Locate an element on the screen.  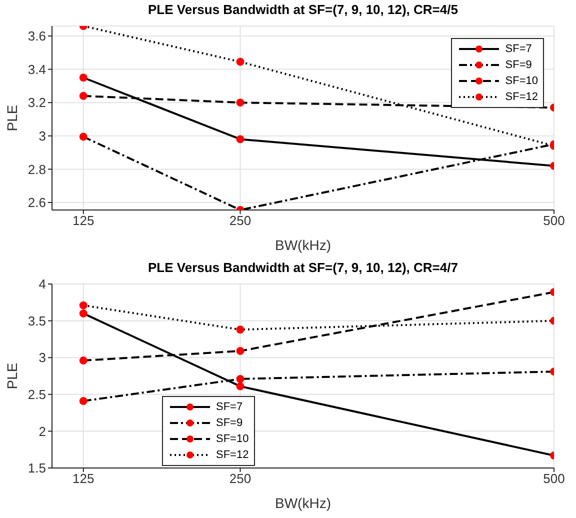
chart-title: PLE Versus Bandwidth at SF=(7, 9, 10, 12), CR=4/5 is located at coordinates (303, 10).